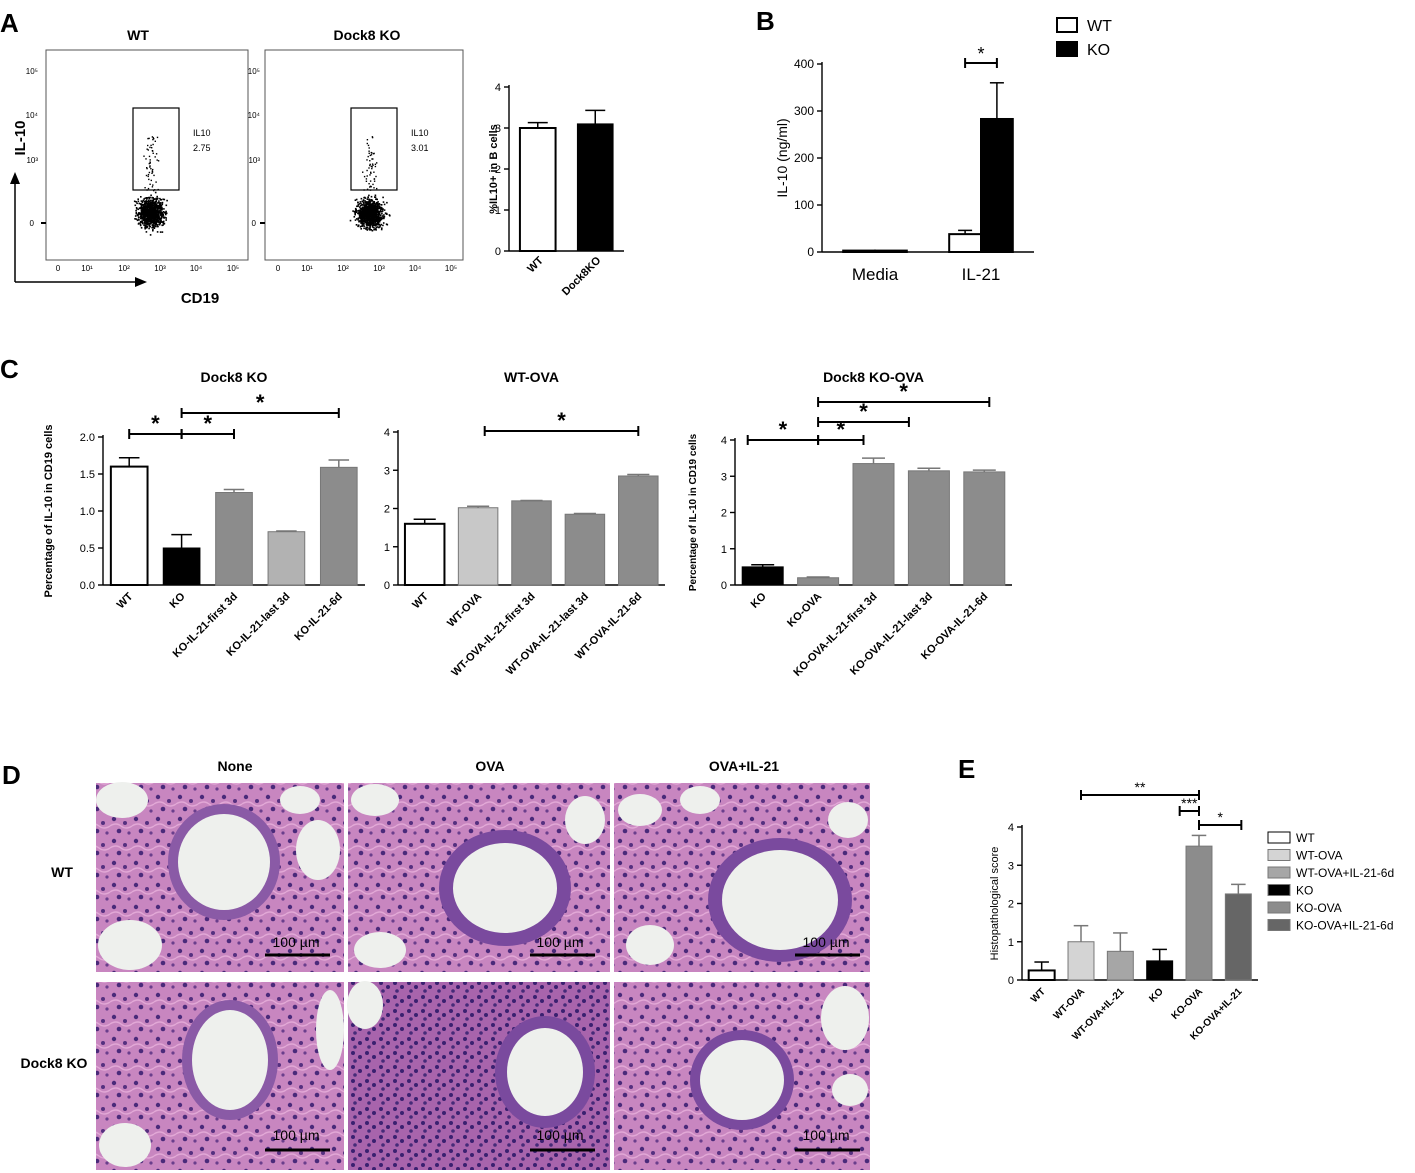  Describe the element at coordinates (742, 877) in the screenshot. I see `micrograph-wt-ova-il21: 100 µm` at that location.